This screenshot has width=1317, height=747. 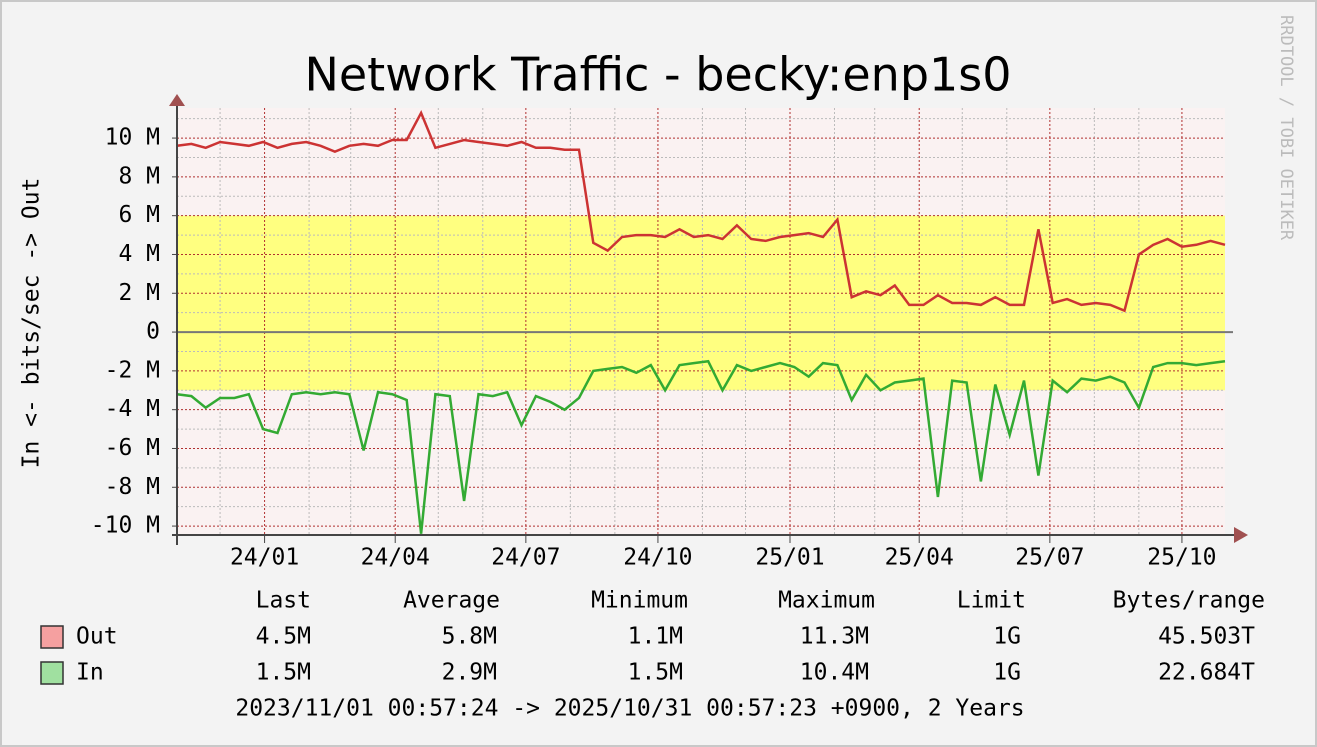 I want to click on y-tick-label: 4 M, so click(x=139, y=254).